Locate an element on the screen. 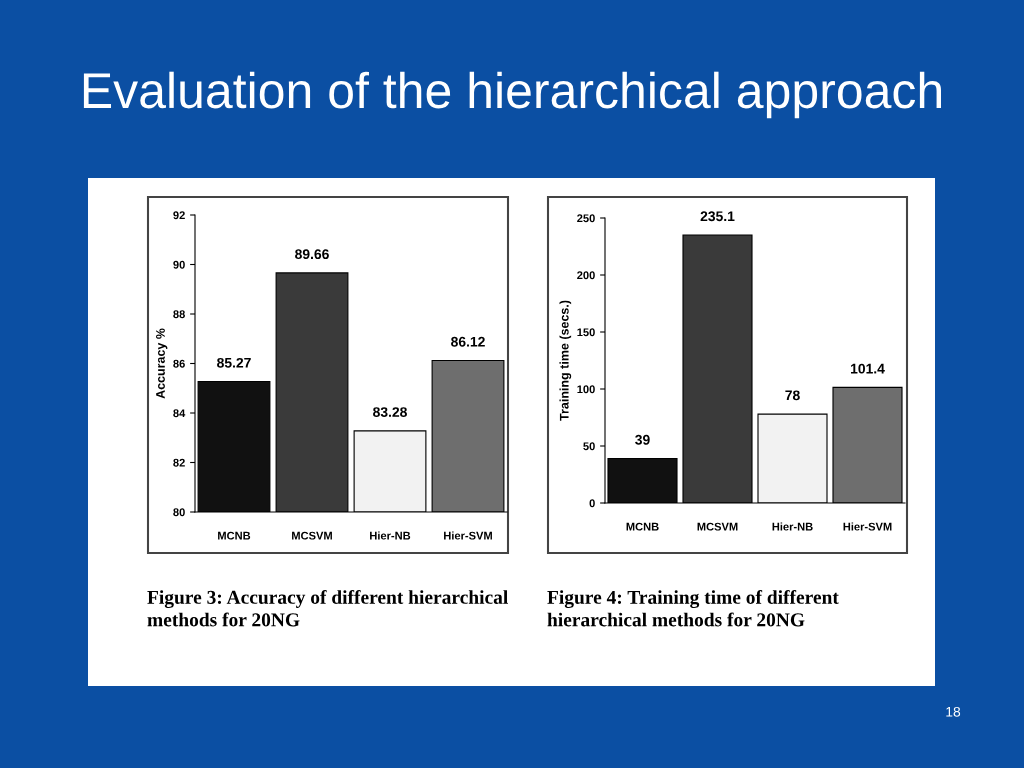 This screenshot has height=768, width=1024. y-tick-label: 250 is located at coordinates (586, 218).